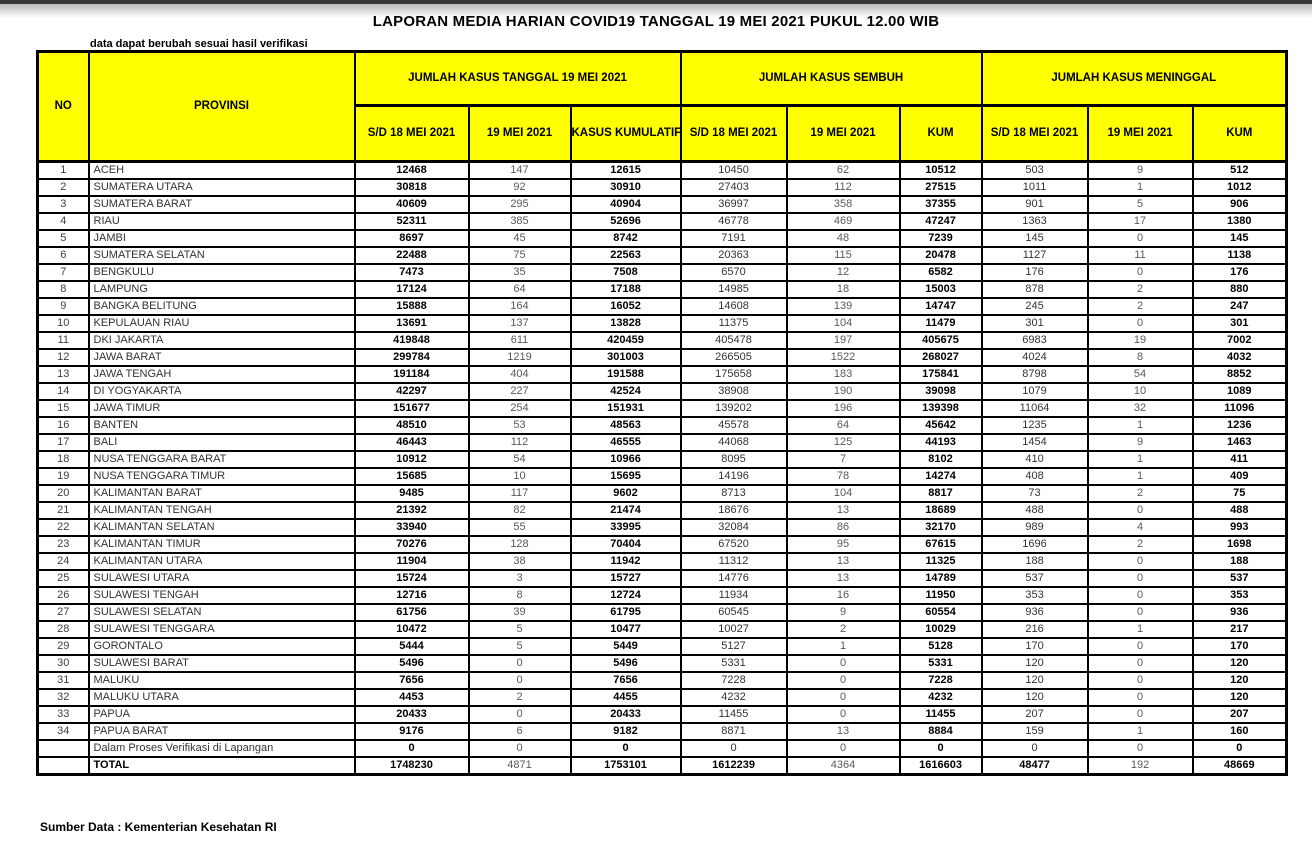 The image size is (1312, 850). I want to click on cell-s_kum: 47247, so click(940, 221).